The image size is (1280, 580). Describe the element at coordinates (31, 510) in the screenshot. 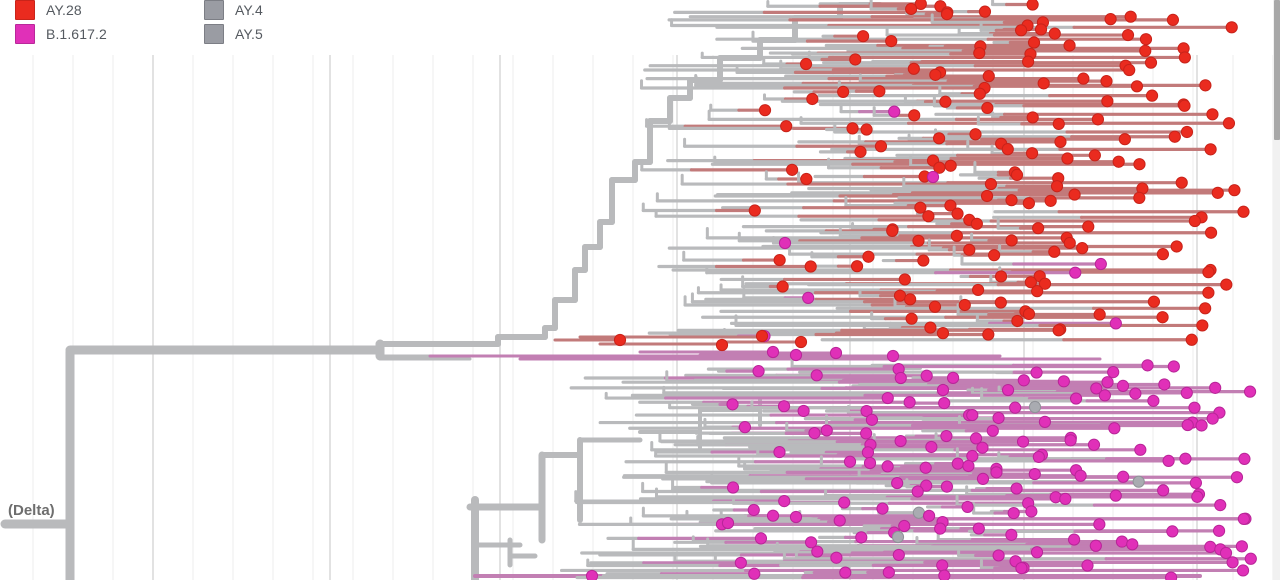

I see `clade-label: (Delta)` at that location.